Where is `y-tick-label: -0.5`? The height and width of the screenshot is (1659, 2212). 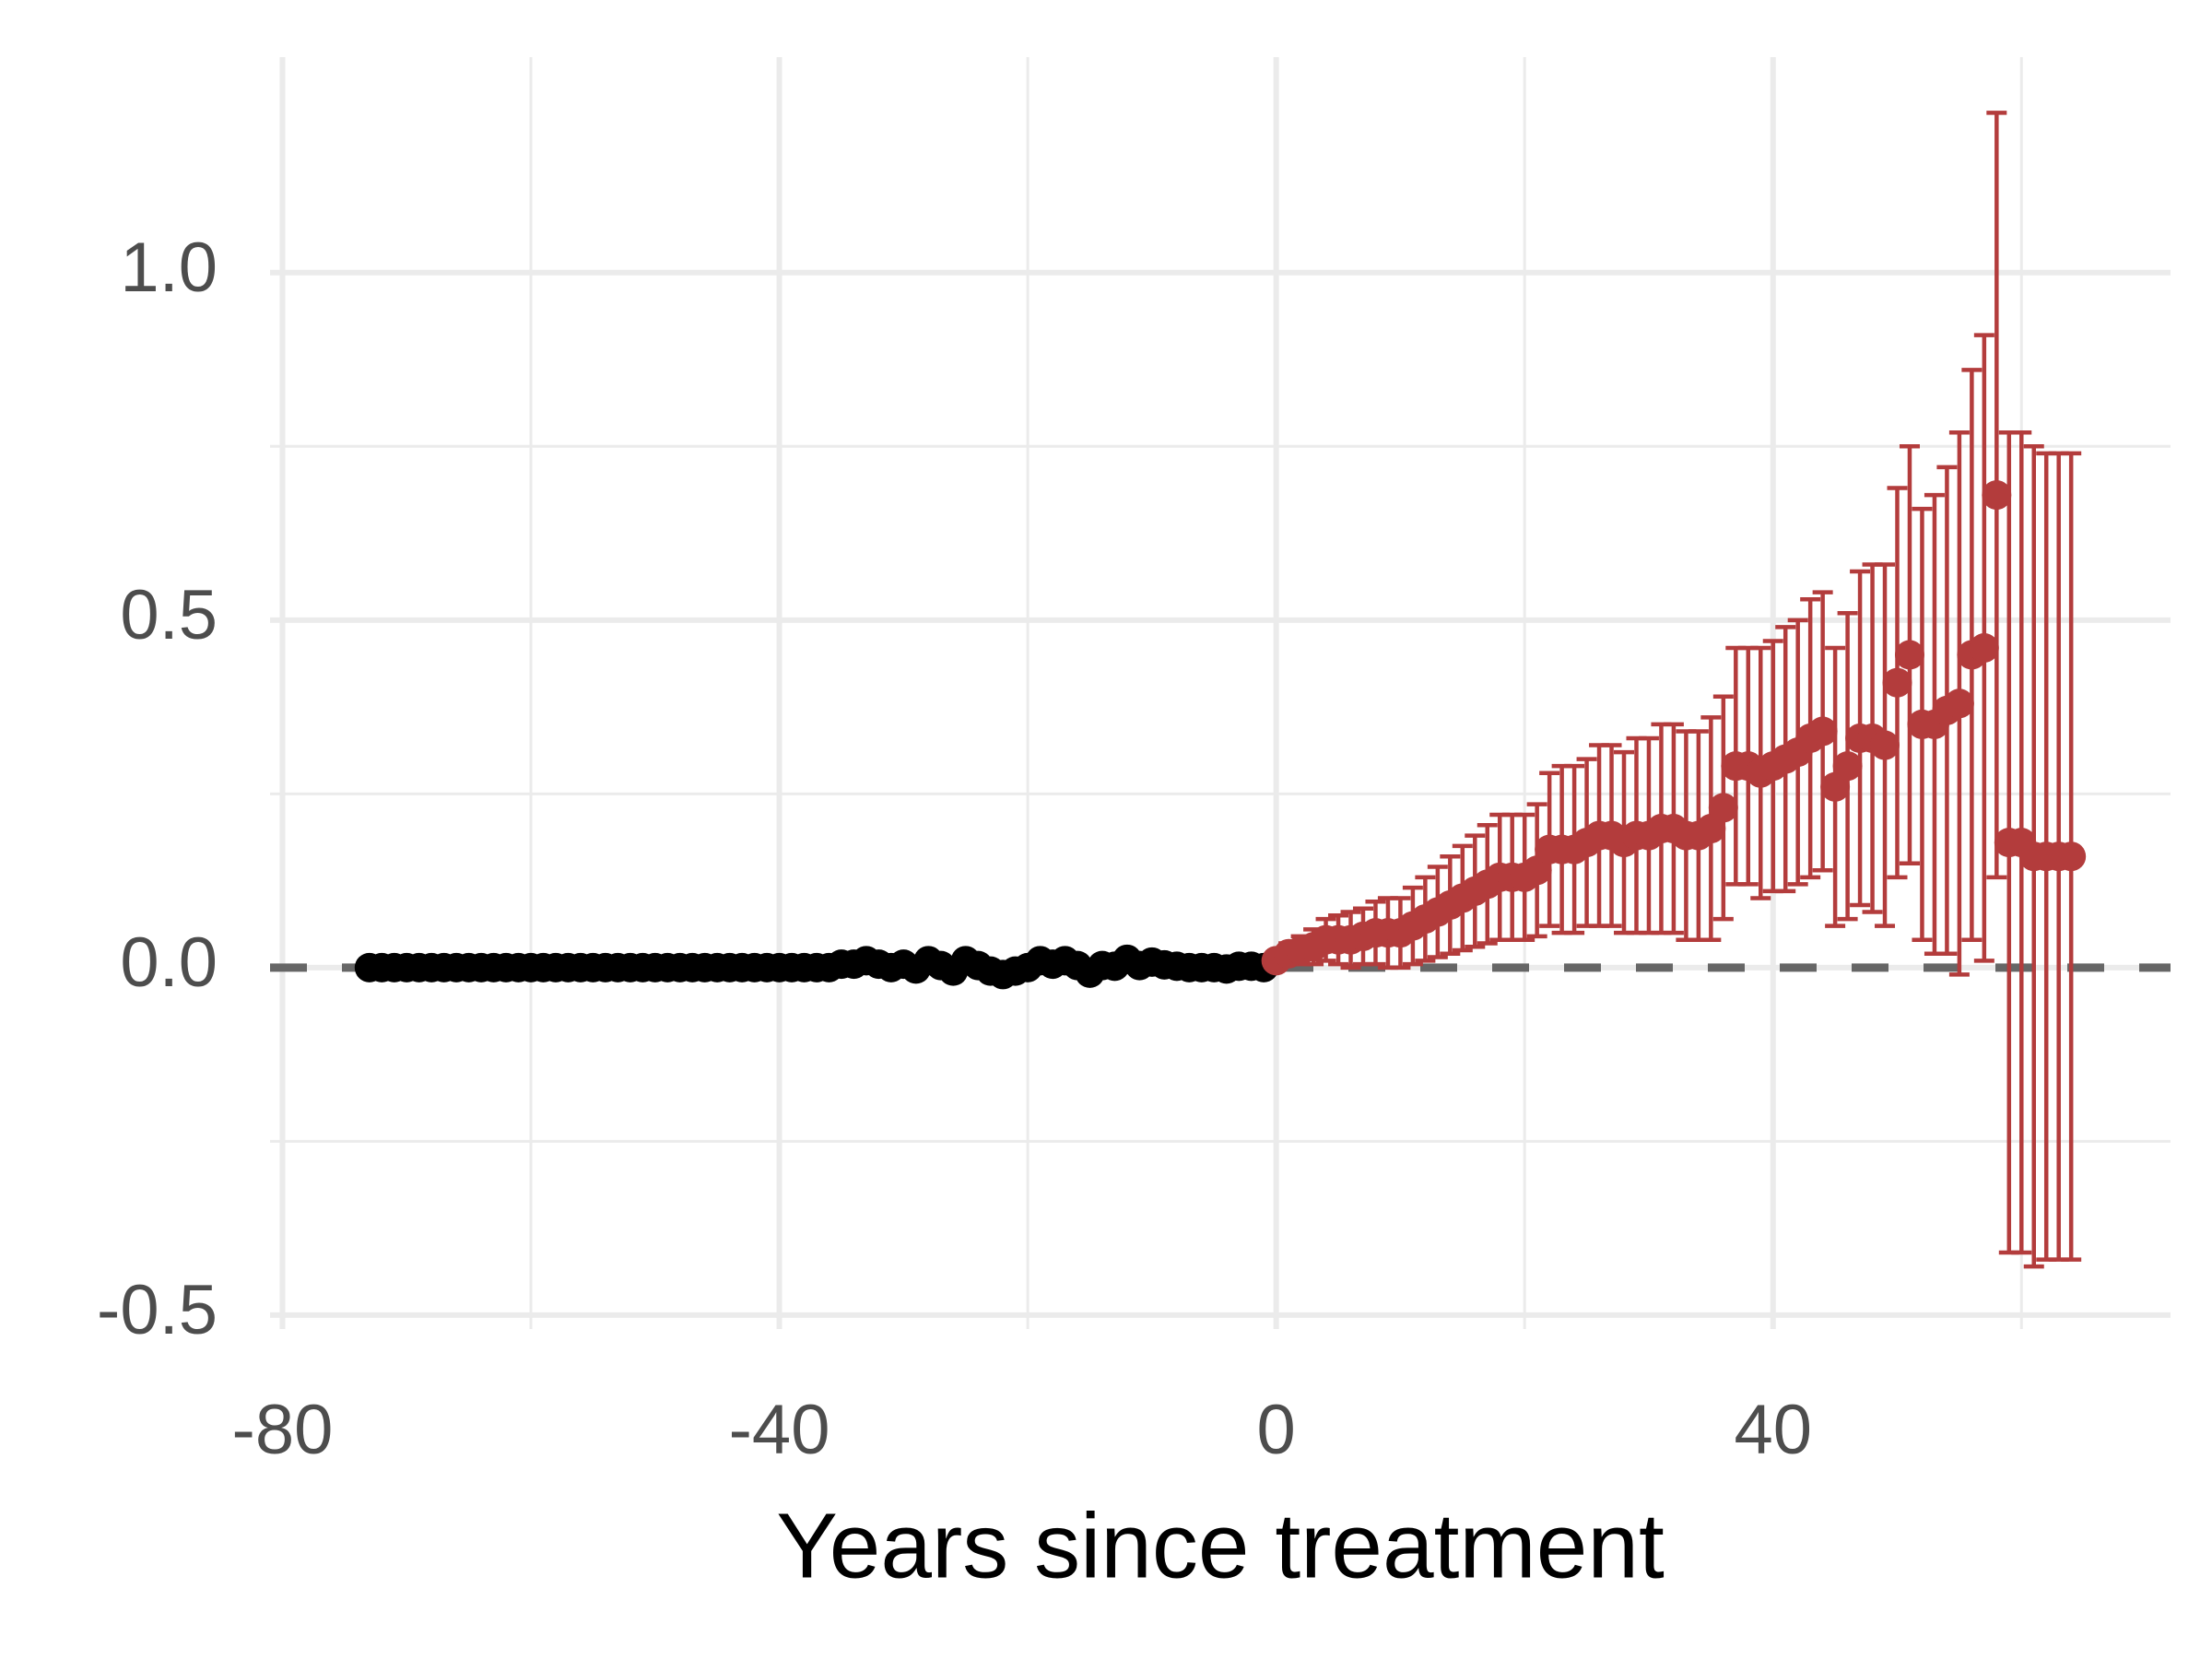 y-tick-label: -0.5 is located at coordinates (157, 1310).